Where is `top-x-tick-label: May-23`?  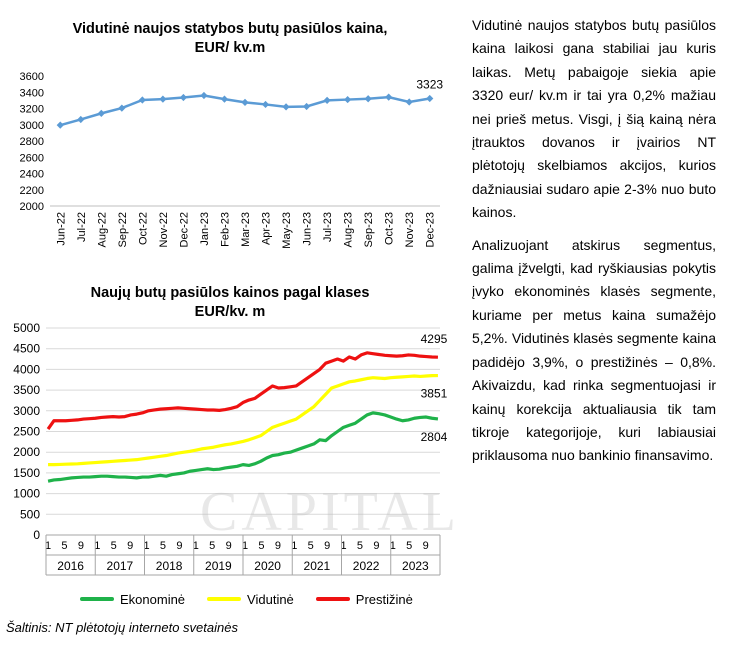 top-x-tick-label: May-23 is located at coordinates (287, 230).